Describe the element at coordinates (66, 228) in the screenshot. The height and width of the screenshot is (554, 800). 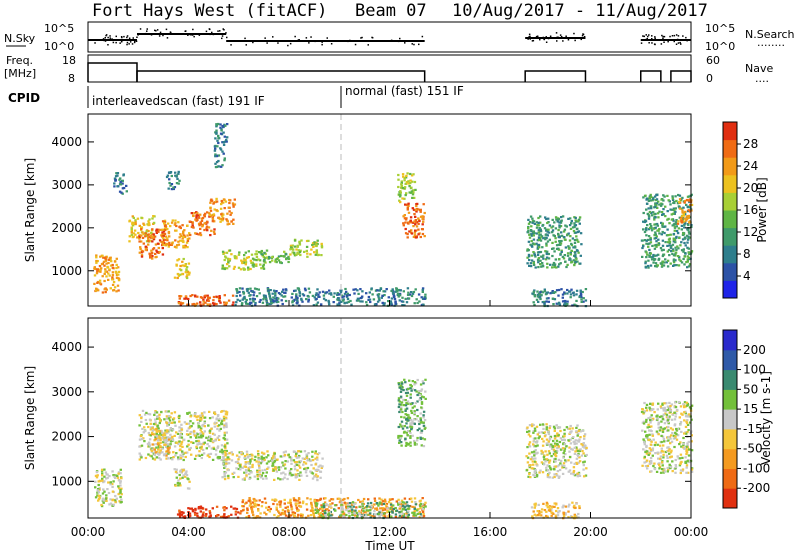
I see `y-tick-label: 2000` at that location.